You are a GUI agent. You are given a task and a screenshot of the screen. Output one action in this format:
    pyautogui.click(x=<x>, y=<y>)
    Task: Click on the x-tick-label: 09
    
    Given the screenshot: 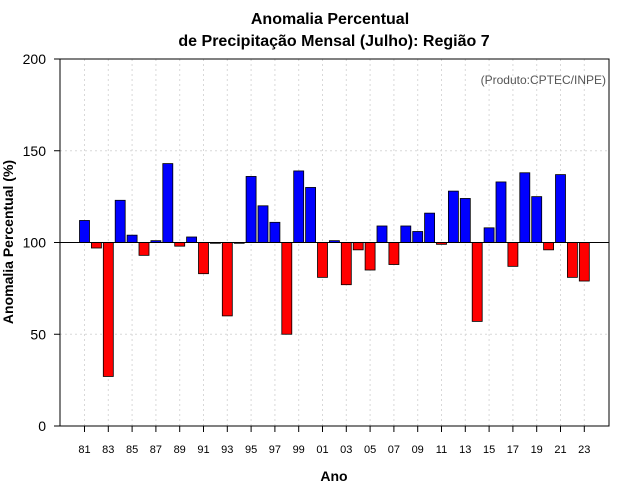 What is the action you would take?
    pyautogui.click(x=418, y=450)
    